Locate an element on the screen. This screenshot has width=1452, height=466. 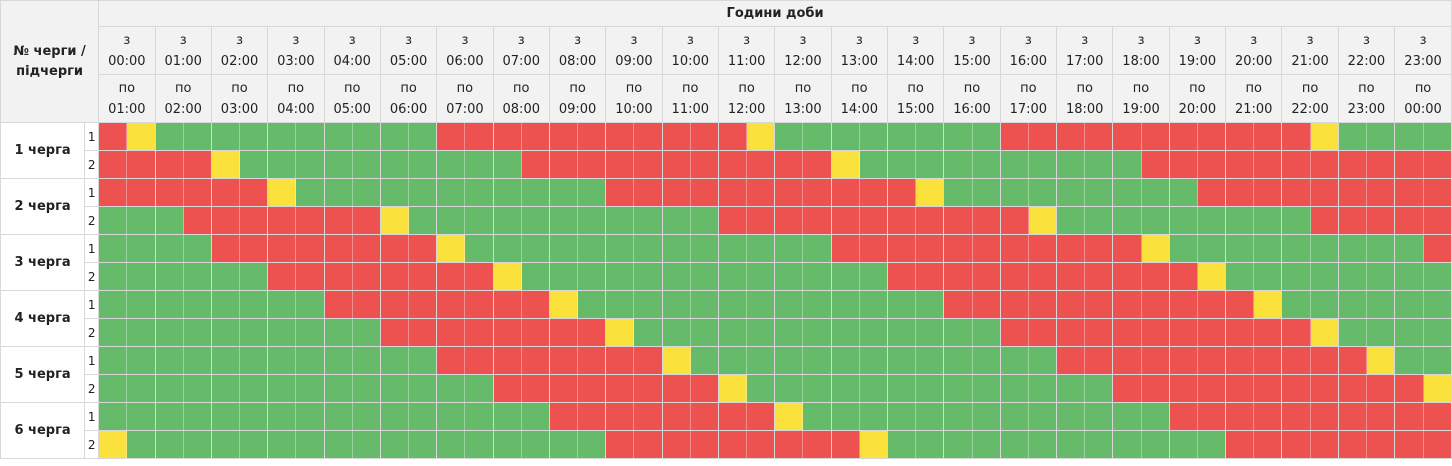
hour-from-value: 17:00 is located at coordinates (1084, 61).